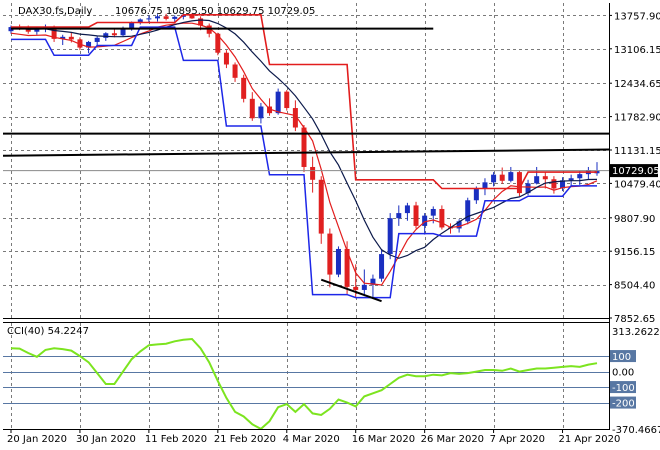 This screenshot has height=450, width=660. I want to click on price-tick-label: 8504.40, so click(634, 286).